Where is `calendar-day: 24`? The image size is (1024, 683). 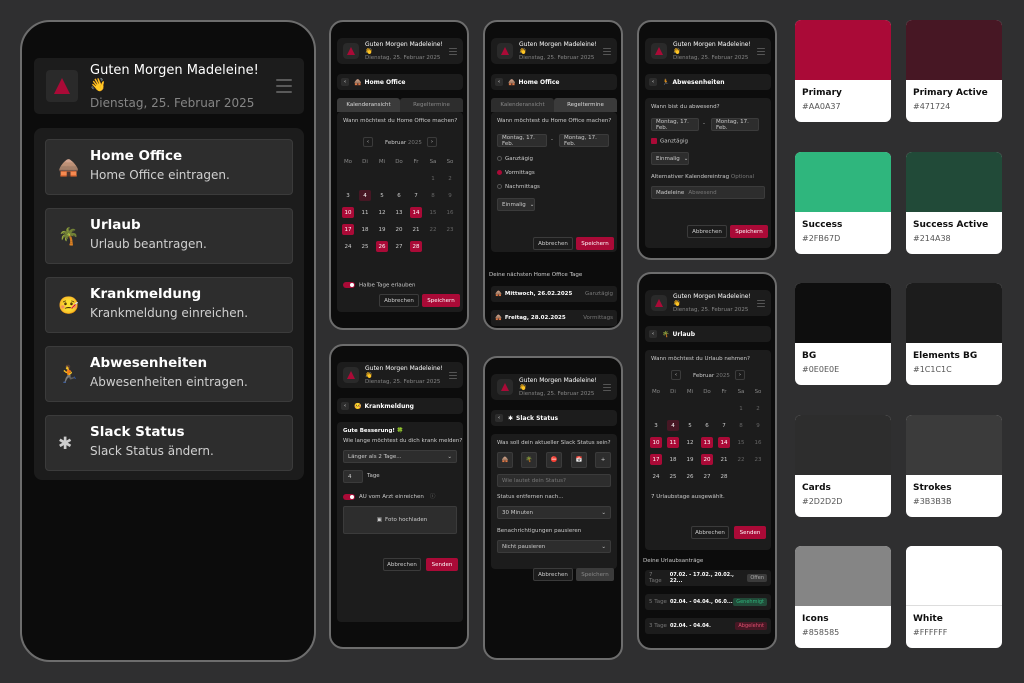
calendar-day: 24 is located at coordinates (348, 246).